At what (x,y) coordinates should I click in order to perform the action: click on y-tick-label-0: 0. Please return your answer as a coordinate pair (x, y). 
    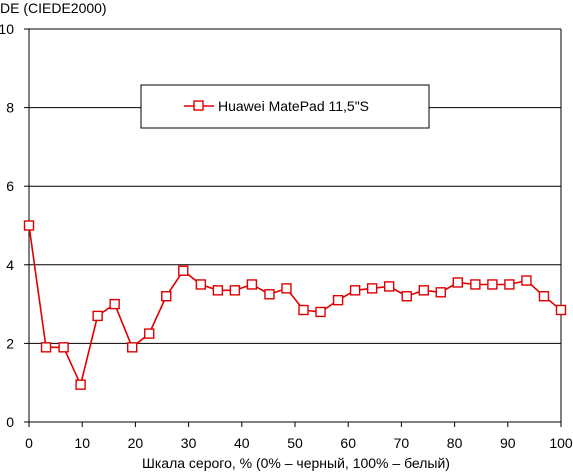
    Looking at the image, I should click on (10, 422).